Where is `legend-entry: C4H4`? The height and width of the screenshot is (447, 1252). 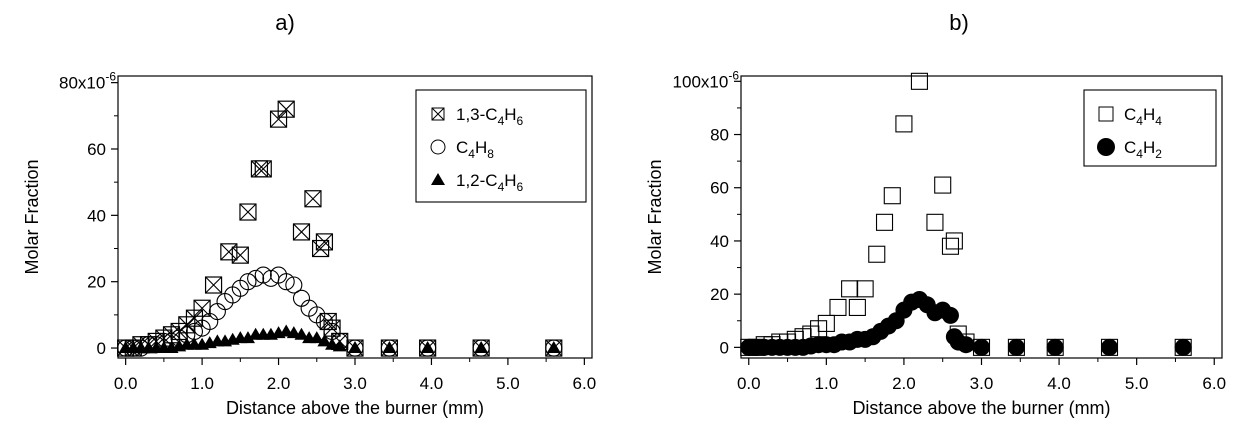
legend-entry: C4H4 is located at coordinates (1130, 116).